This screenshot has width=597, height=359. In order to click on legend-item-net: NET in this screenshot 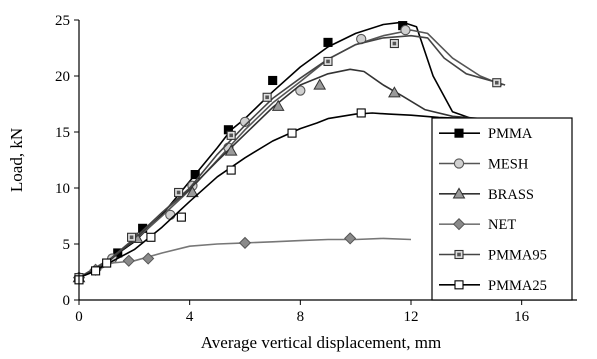, I will do `click(477, 225)`.